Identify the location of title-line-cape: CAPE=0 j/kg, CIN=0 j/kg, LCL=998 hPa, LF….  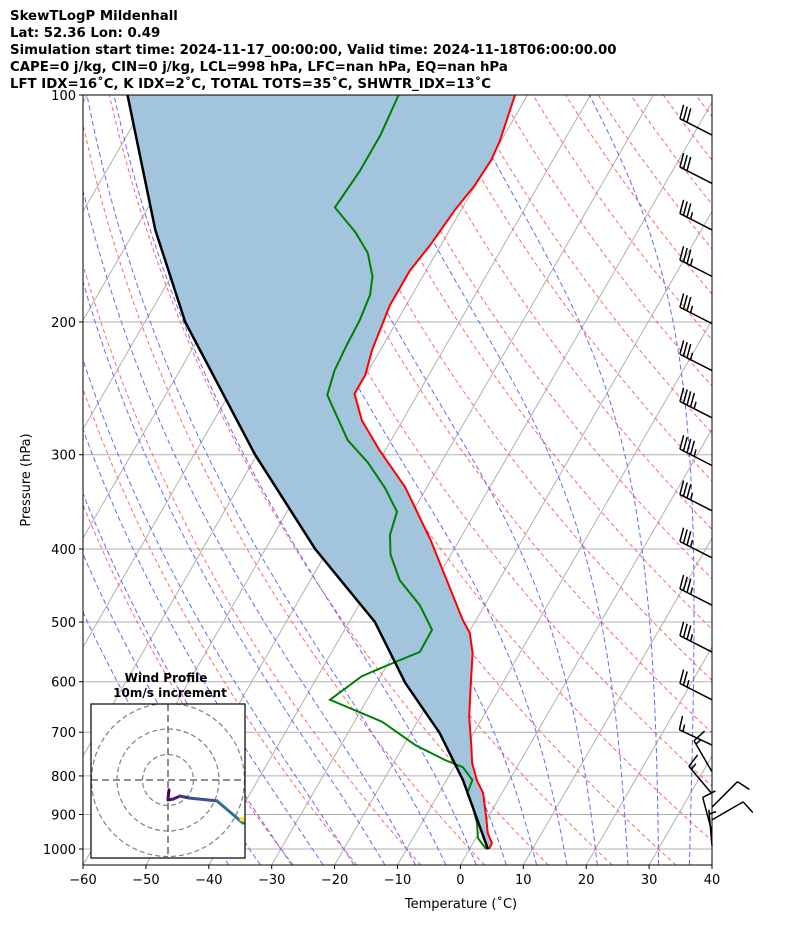
(259, 67).